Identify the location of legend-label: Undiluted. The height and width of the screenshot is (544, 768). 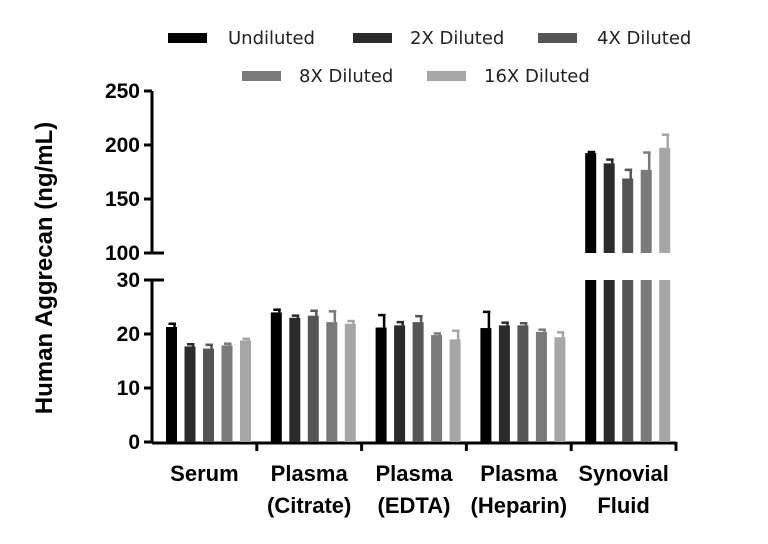
(271, 38).